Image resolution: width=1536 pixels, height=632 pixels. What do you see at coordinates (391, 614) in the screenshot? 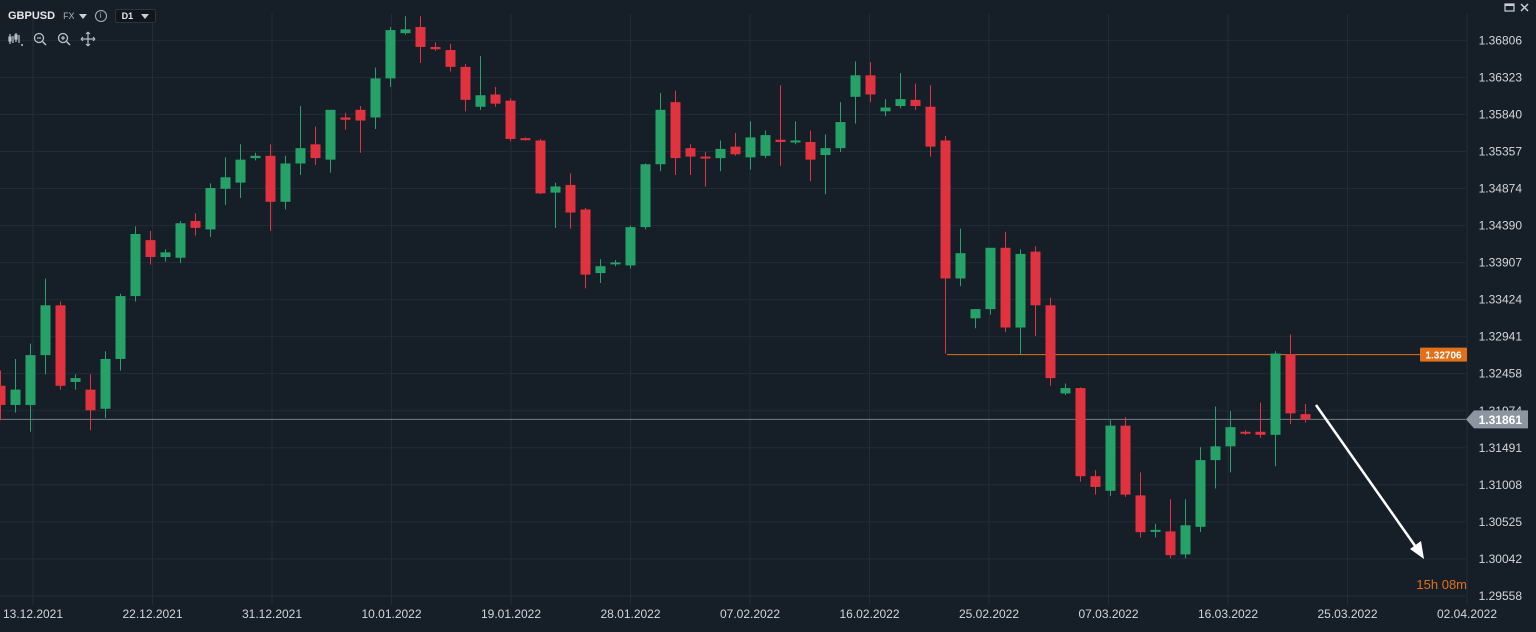
I see `x-tick-label: 10.01.2022` at bounding box center [391, 614].